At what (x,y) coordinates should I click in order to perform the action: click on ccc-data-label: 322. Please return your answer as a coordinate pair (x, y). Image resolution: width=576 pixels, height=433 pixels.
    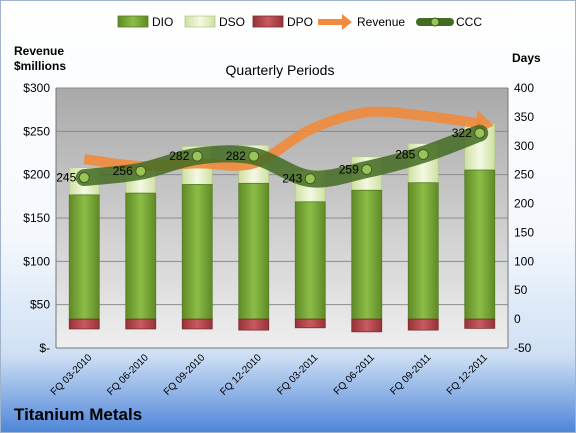
    Looking at the image, I should click on (462, 133).